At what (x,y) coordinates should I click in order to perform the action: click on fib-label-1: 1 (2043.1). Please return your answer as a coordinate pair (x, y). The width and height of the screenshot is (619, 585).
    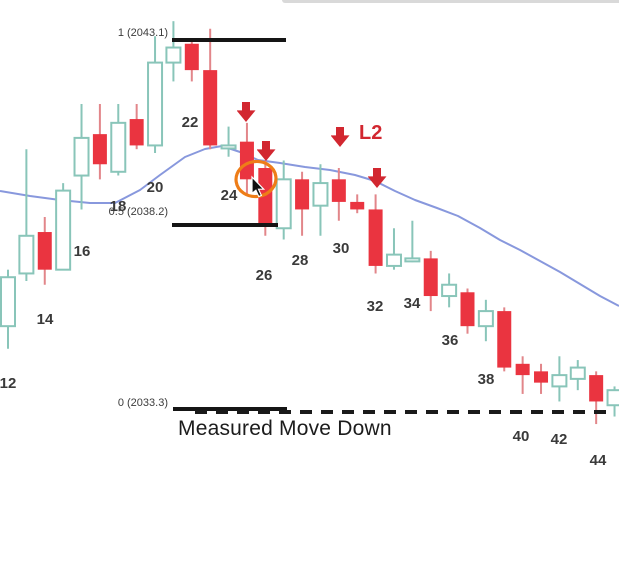
    Looking at the image, I should click on (142, 33).